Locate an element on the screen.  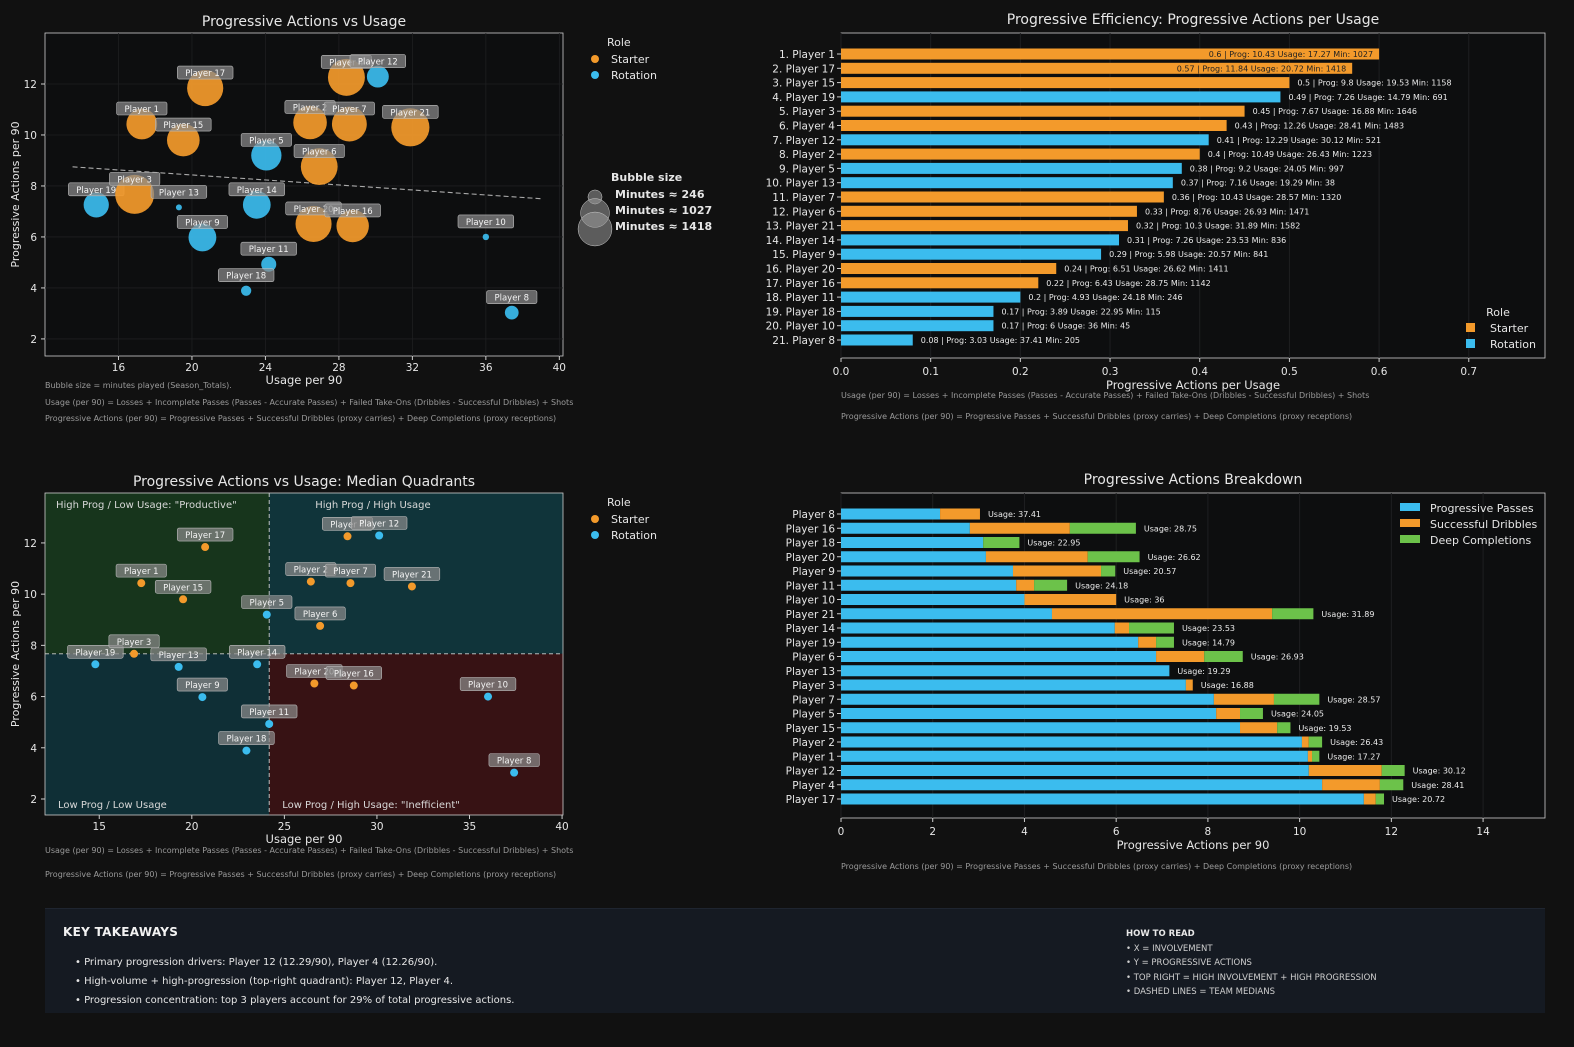
y-tick-label: Player 4 is located at coordinates (813, 786).